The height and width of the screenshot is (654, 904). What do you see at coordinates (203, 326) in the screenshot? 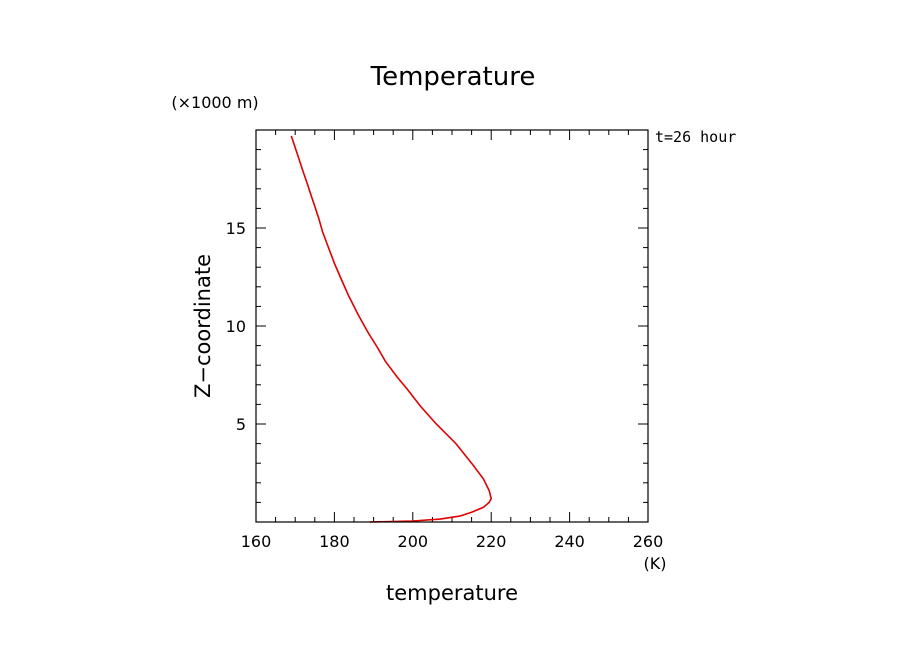
I see `y-axis-label: Z−coordinate` at bounding box center [203, 326].